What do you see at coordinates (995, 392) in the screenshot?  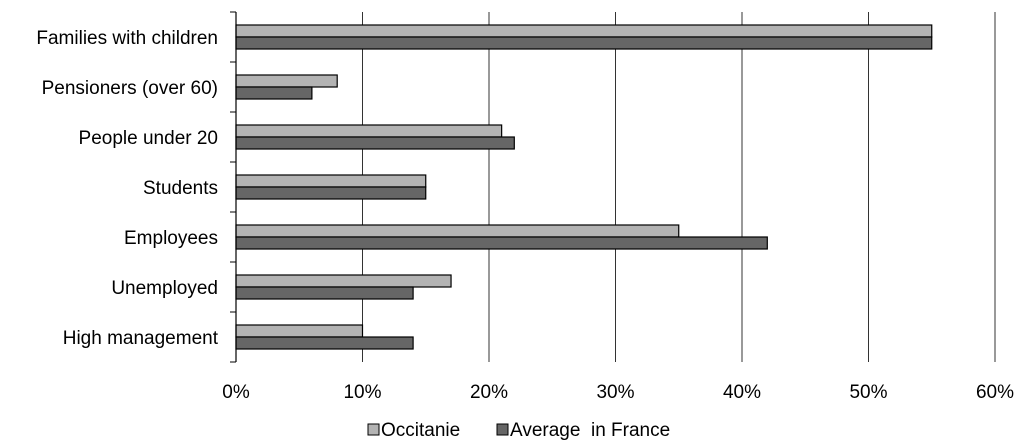 I see `x-tick-label: 60%` at bounding box center [995, 392].